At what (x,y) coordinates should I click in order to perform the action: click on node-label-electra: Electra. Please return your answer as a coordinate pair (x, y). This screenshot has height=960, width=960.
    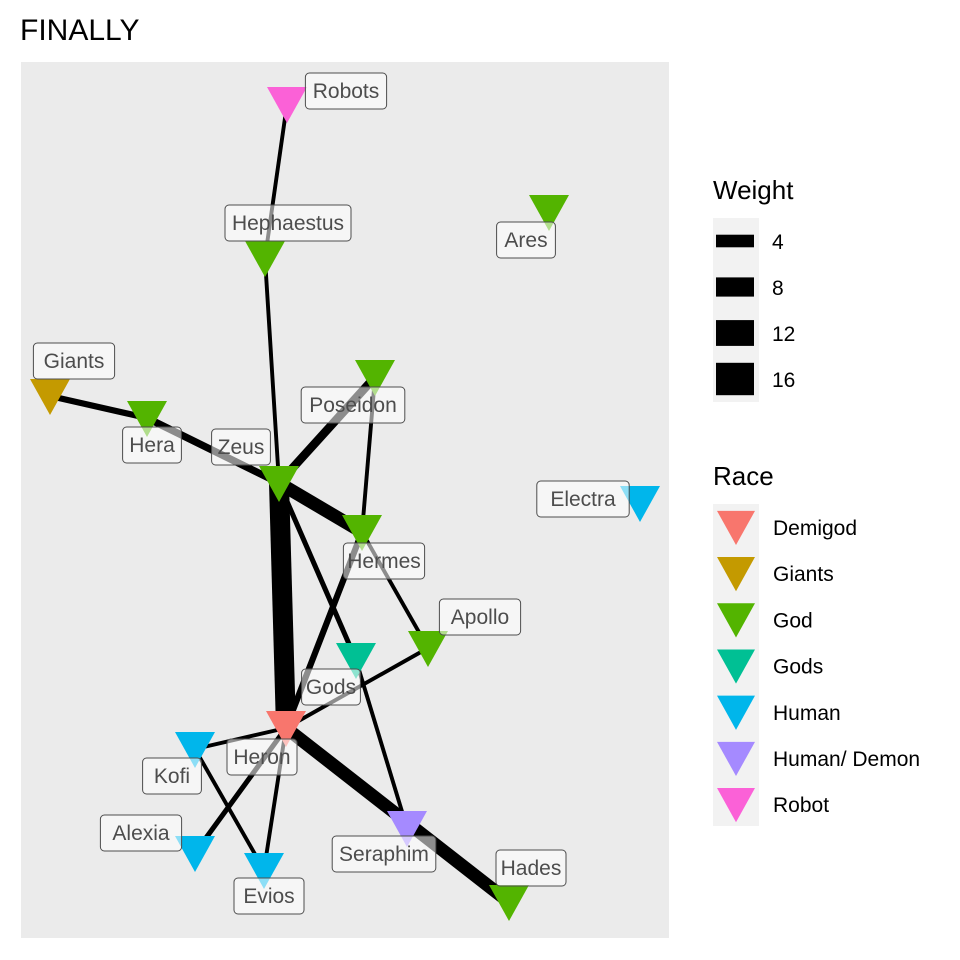
    Looking at the image, I should click on (583, 499).